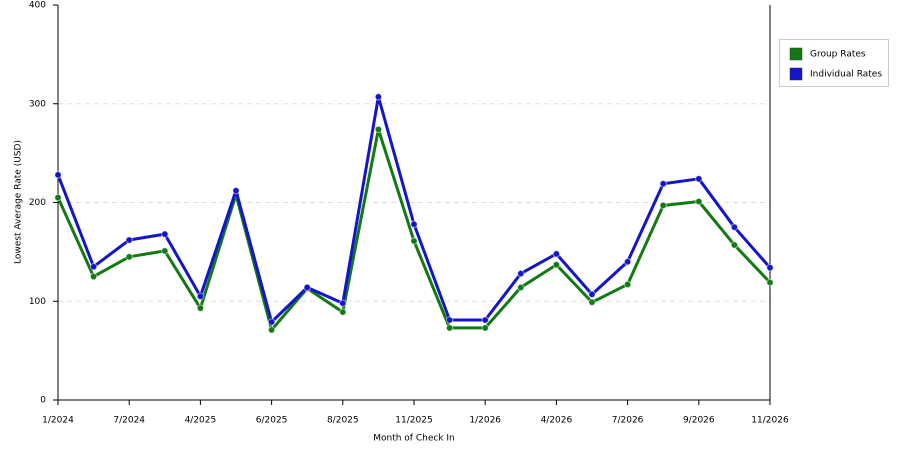 Image resolution: width=900 pixels, height=450 pixels. Describe the element at coordinates (37, 203) in the screenshot. I see `y-tick-label: 200` at that location.